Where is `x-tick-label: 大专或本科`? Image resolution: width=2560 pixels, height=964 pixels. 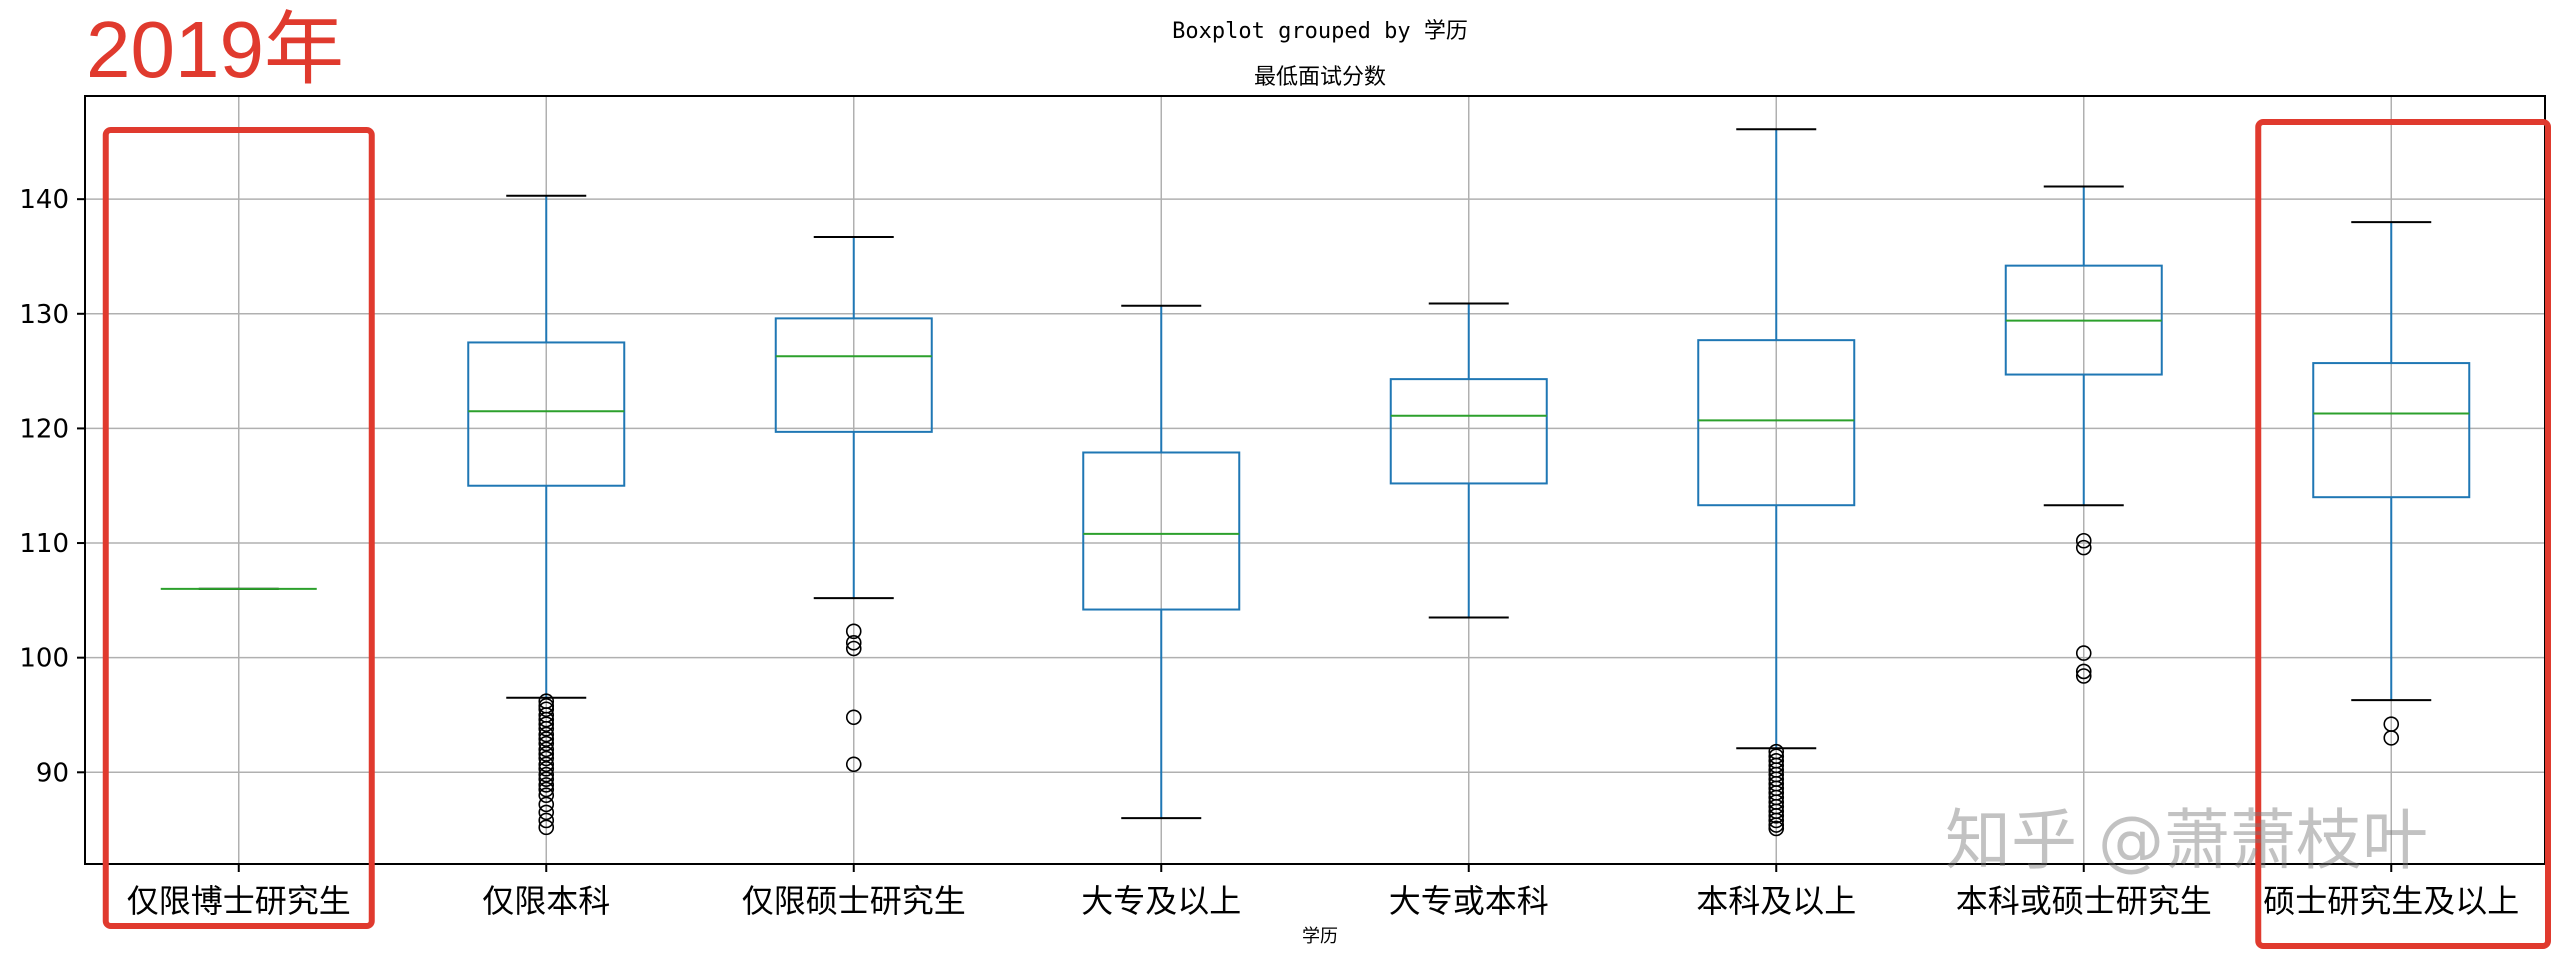
x-tick-label: 大专或本科 is located at coordinates (1469, 901).